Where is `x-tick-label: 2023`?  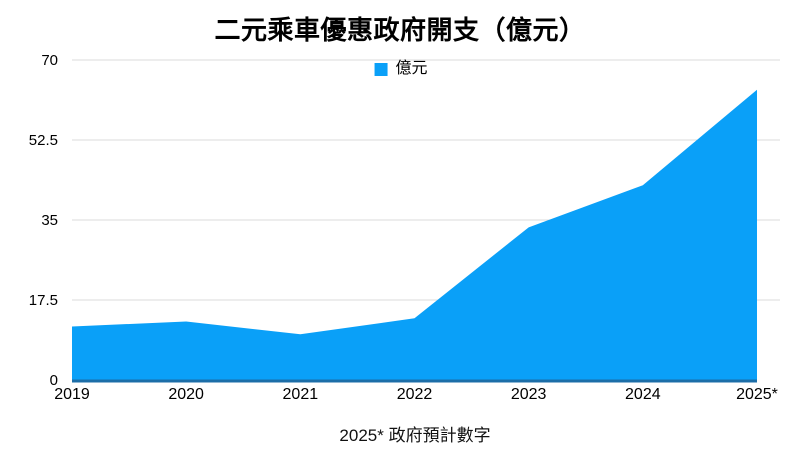
x-tick-label: 2023 is located at coordinates (529, 394).